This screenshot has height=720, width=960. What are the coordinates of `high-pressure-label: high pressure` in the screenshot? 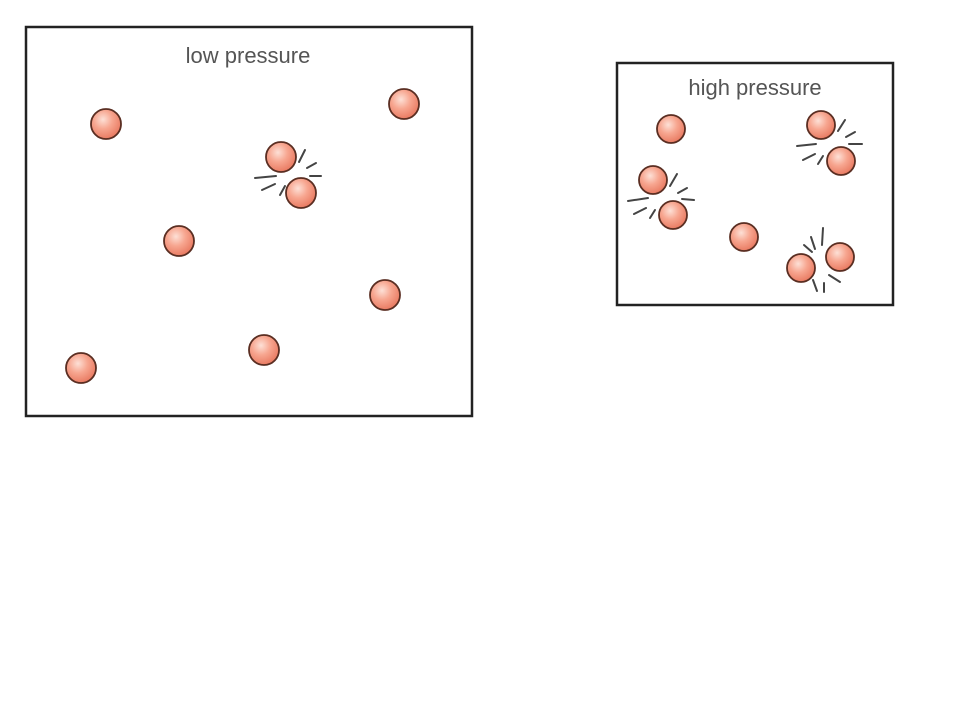 It's located at (754, 87).